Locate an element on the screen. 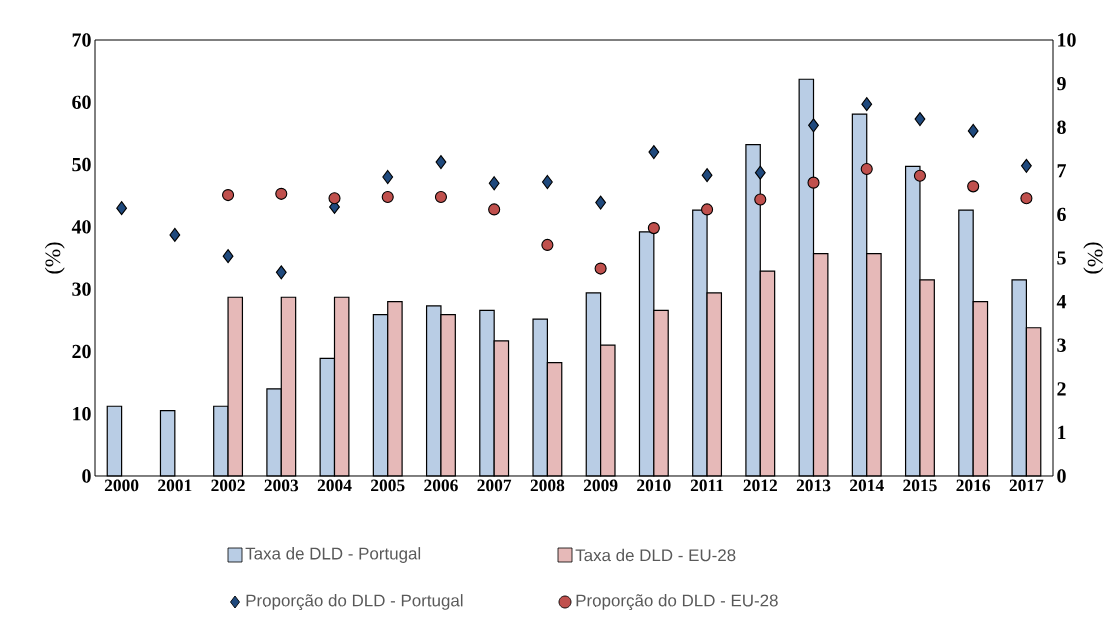  x-tick-label: 2011 is located at coordinates (707, 485).